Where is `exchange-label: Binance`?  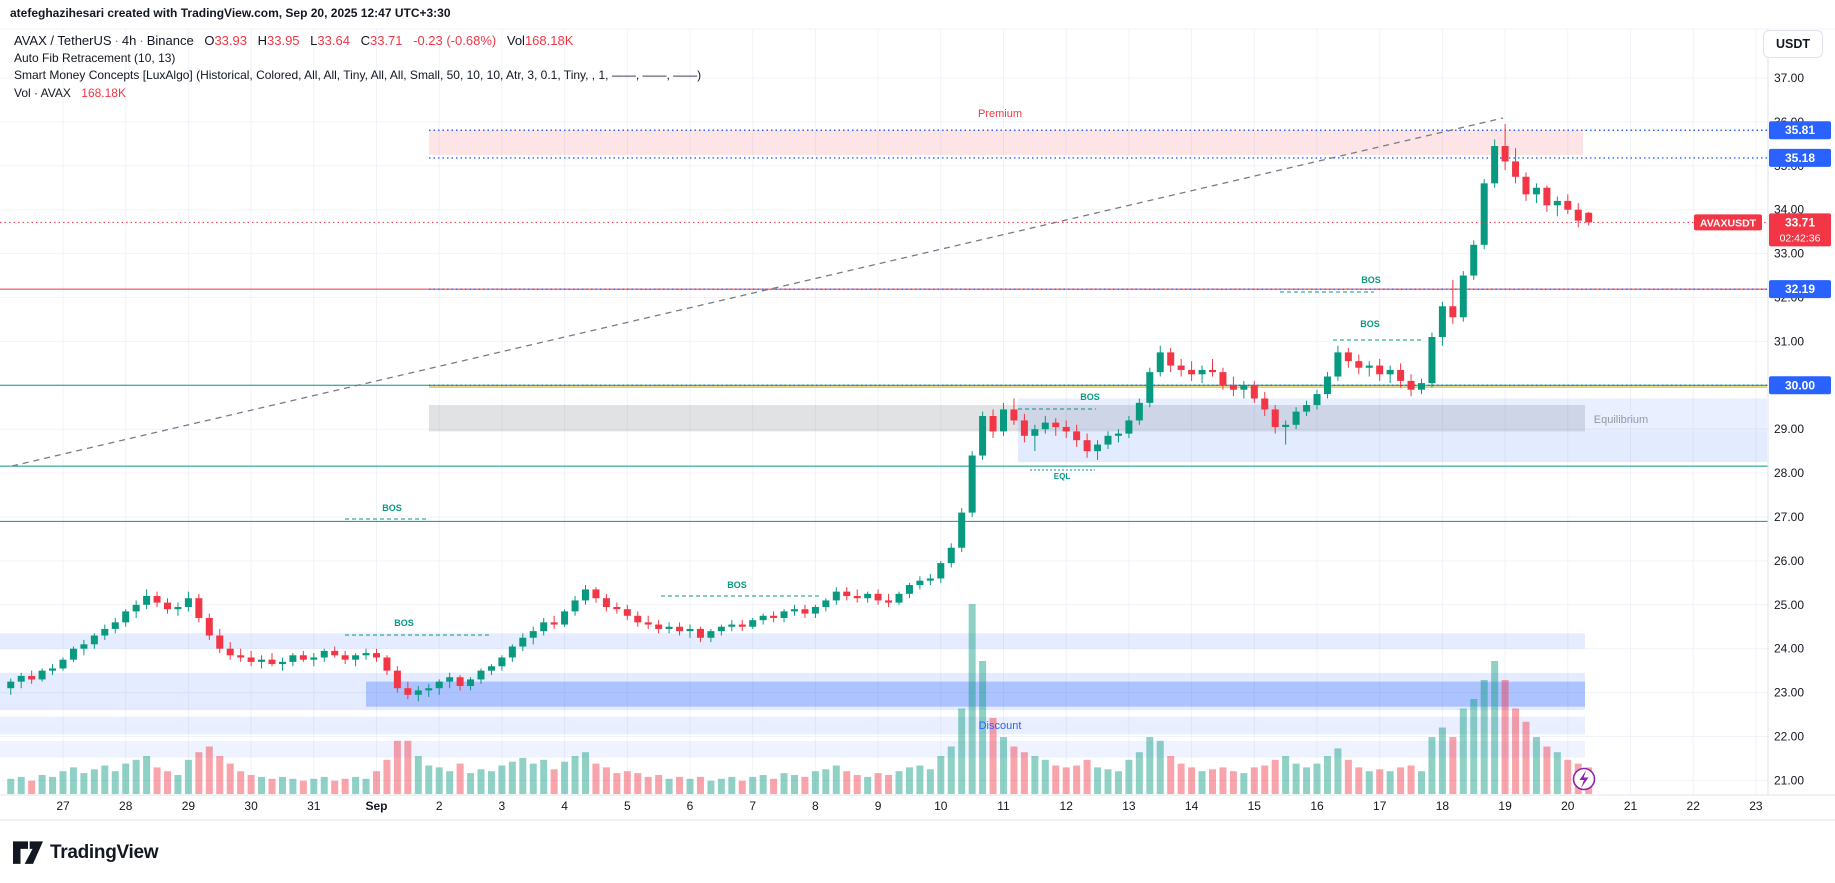
exchange-label: Binance is located at coordinates (170, 40).